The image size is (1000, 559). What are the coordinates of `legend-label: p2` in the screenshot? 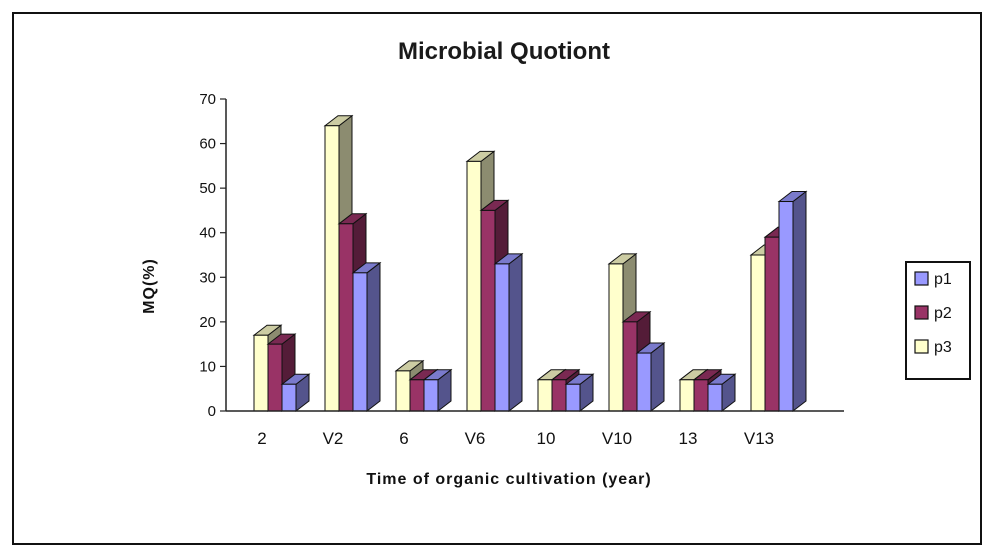 It's located at (943, 313).